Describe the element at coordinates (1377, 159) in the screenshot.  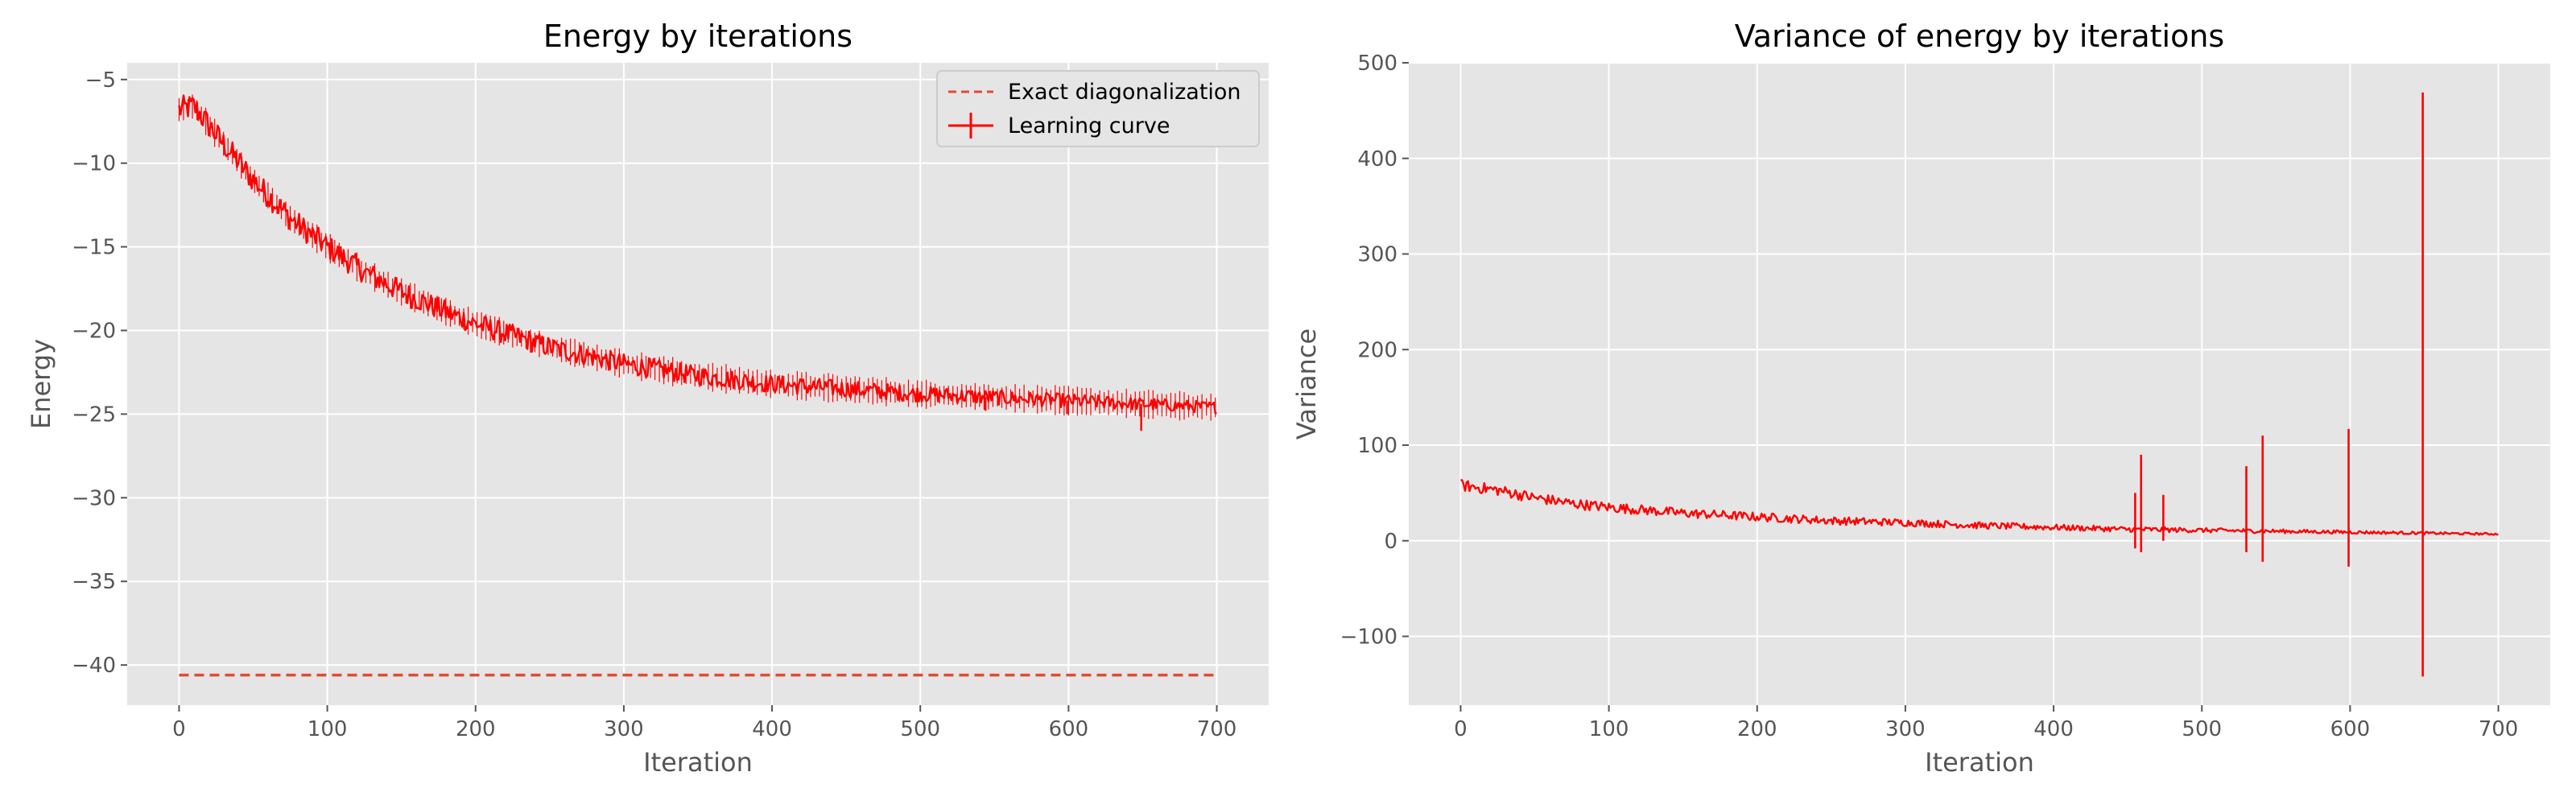
I see `y-tick-label: 400` at that location.